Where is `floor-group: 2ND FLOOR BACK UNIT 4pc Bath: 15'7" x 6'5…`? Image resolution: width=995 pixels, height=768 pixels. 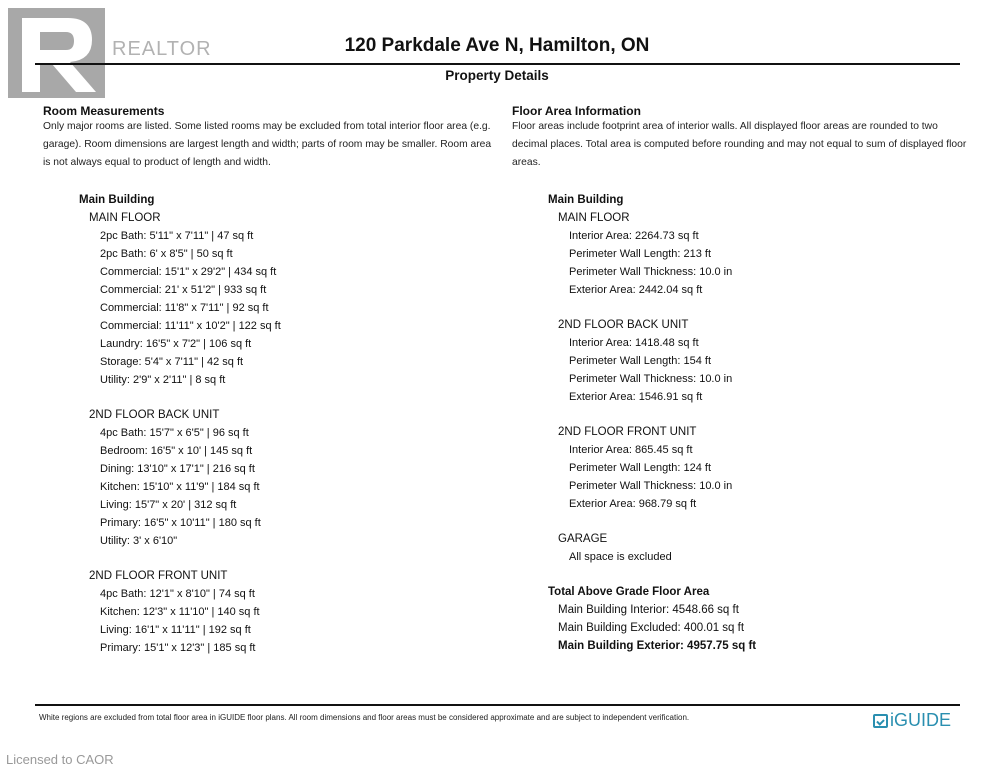
floor-group: 2ND FLOOR BACK UNIT 4pc Bath: 15'7" x 6'5… is located at coordinates (180, 478).